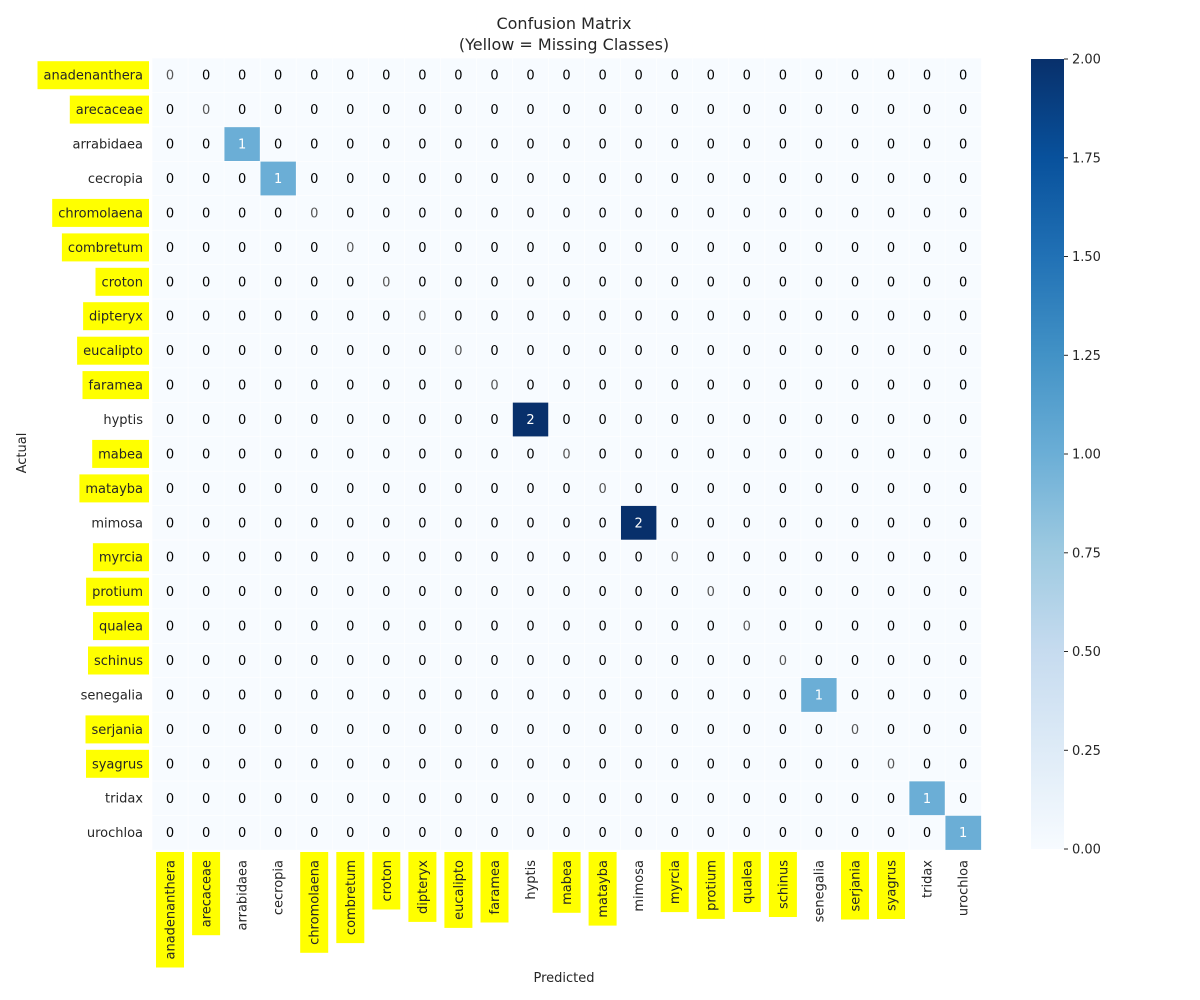  Describe the element at coordinates (118, 661) in the screenshot. I see `row-label: schinus` at that location.